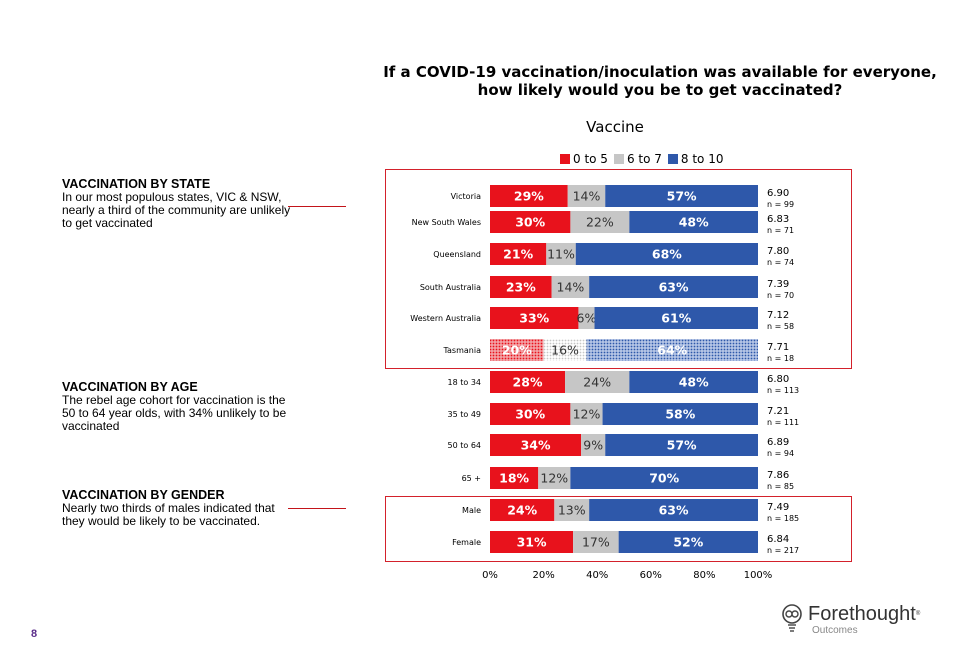 Image resolution: width=960 pixels, height=665 pixels. I want to click on highlight-box-state, so click(618, 269).